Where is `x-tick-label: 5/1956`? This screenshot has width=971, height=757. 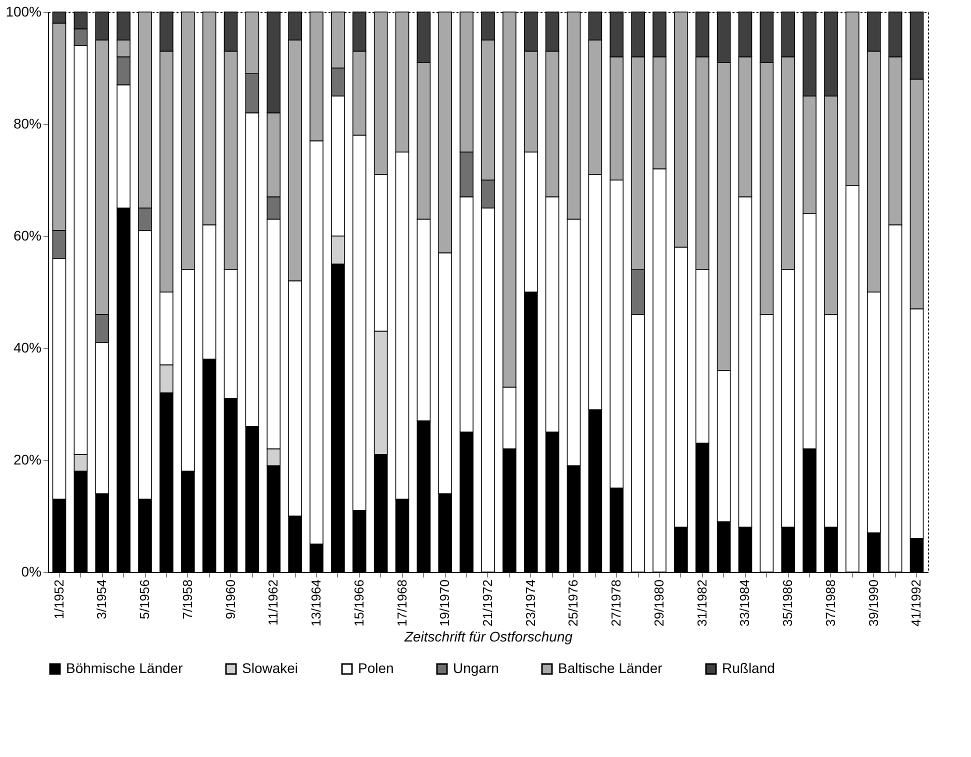
x-tick-label: 5/1956 is located at coordinates (144, 600).